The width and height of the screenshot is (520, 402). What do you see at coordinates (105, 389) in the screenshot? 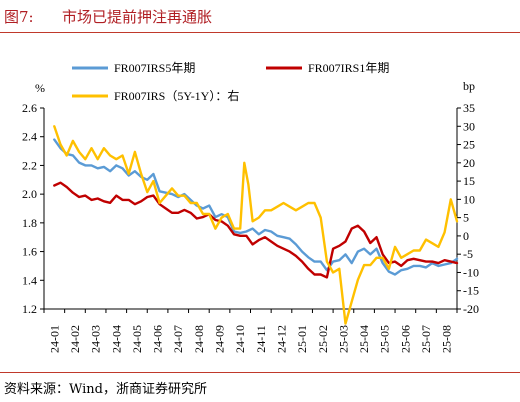
I see `figure-source: 资料来源：Wind，浙商证券研究所` at bounding box center [105, 389].